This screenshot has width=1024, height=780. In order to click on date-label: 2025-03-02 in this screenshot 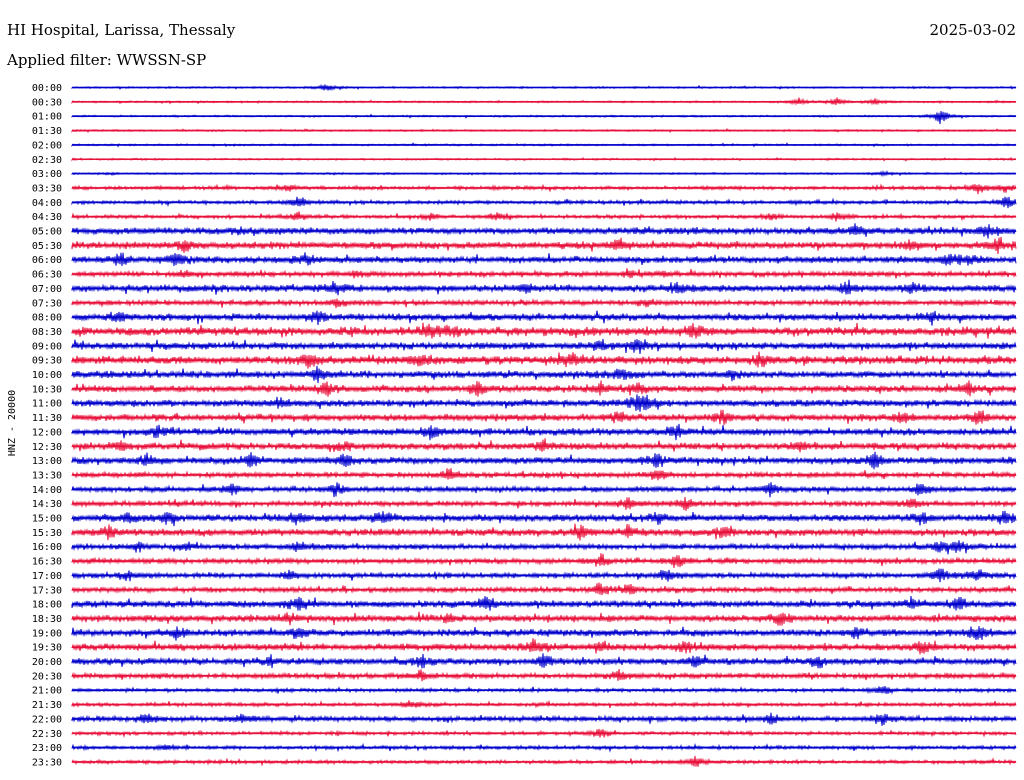, I will do `click(972, 30)`.